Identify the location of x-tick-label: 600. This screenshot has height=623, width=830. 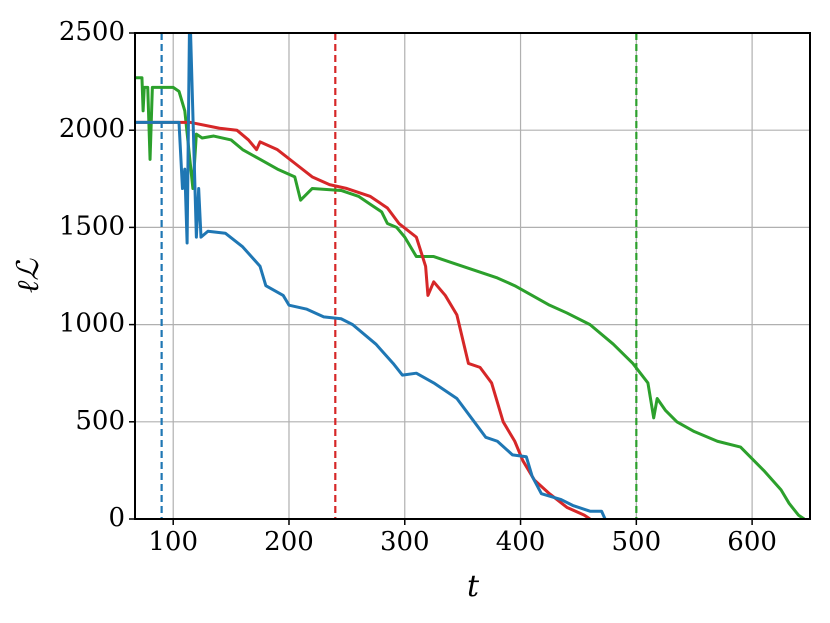
(752, 542).